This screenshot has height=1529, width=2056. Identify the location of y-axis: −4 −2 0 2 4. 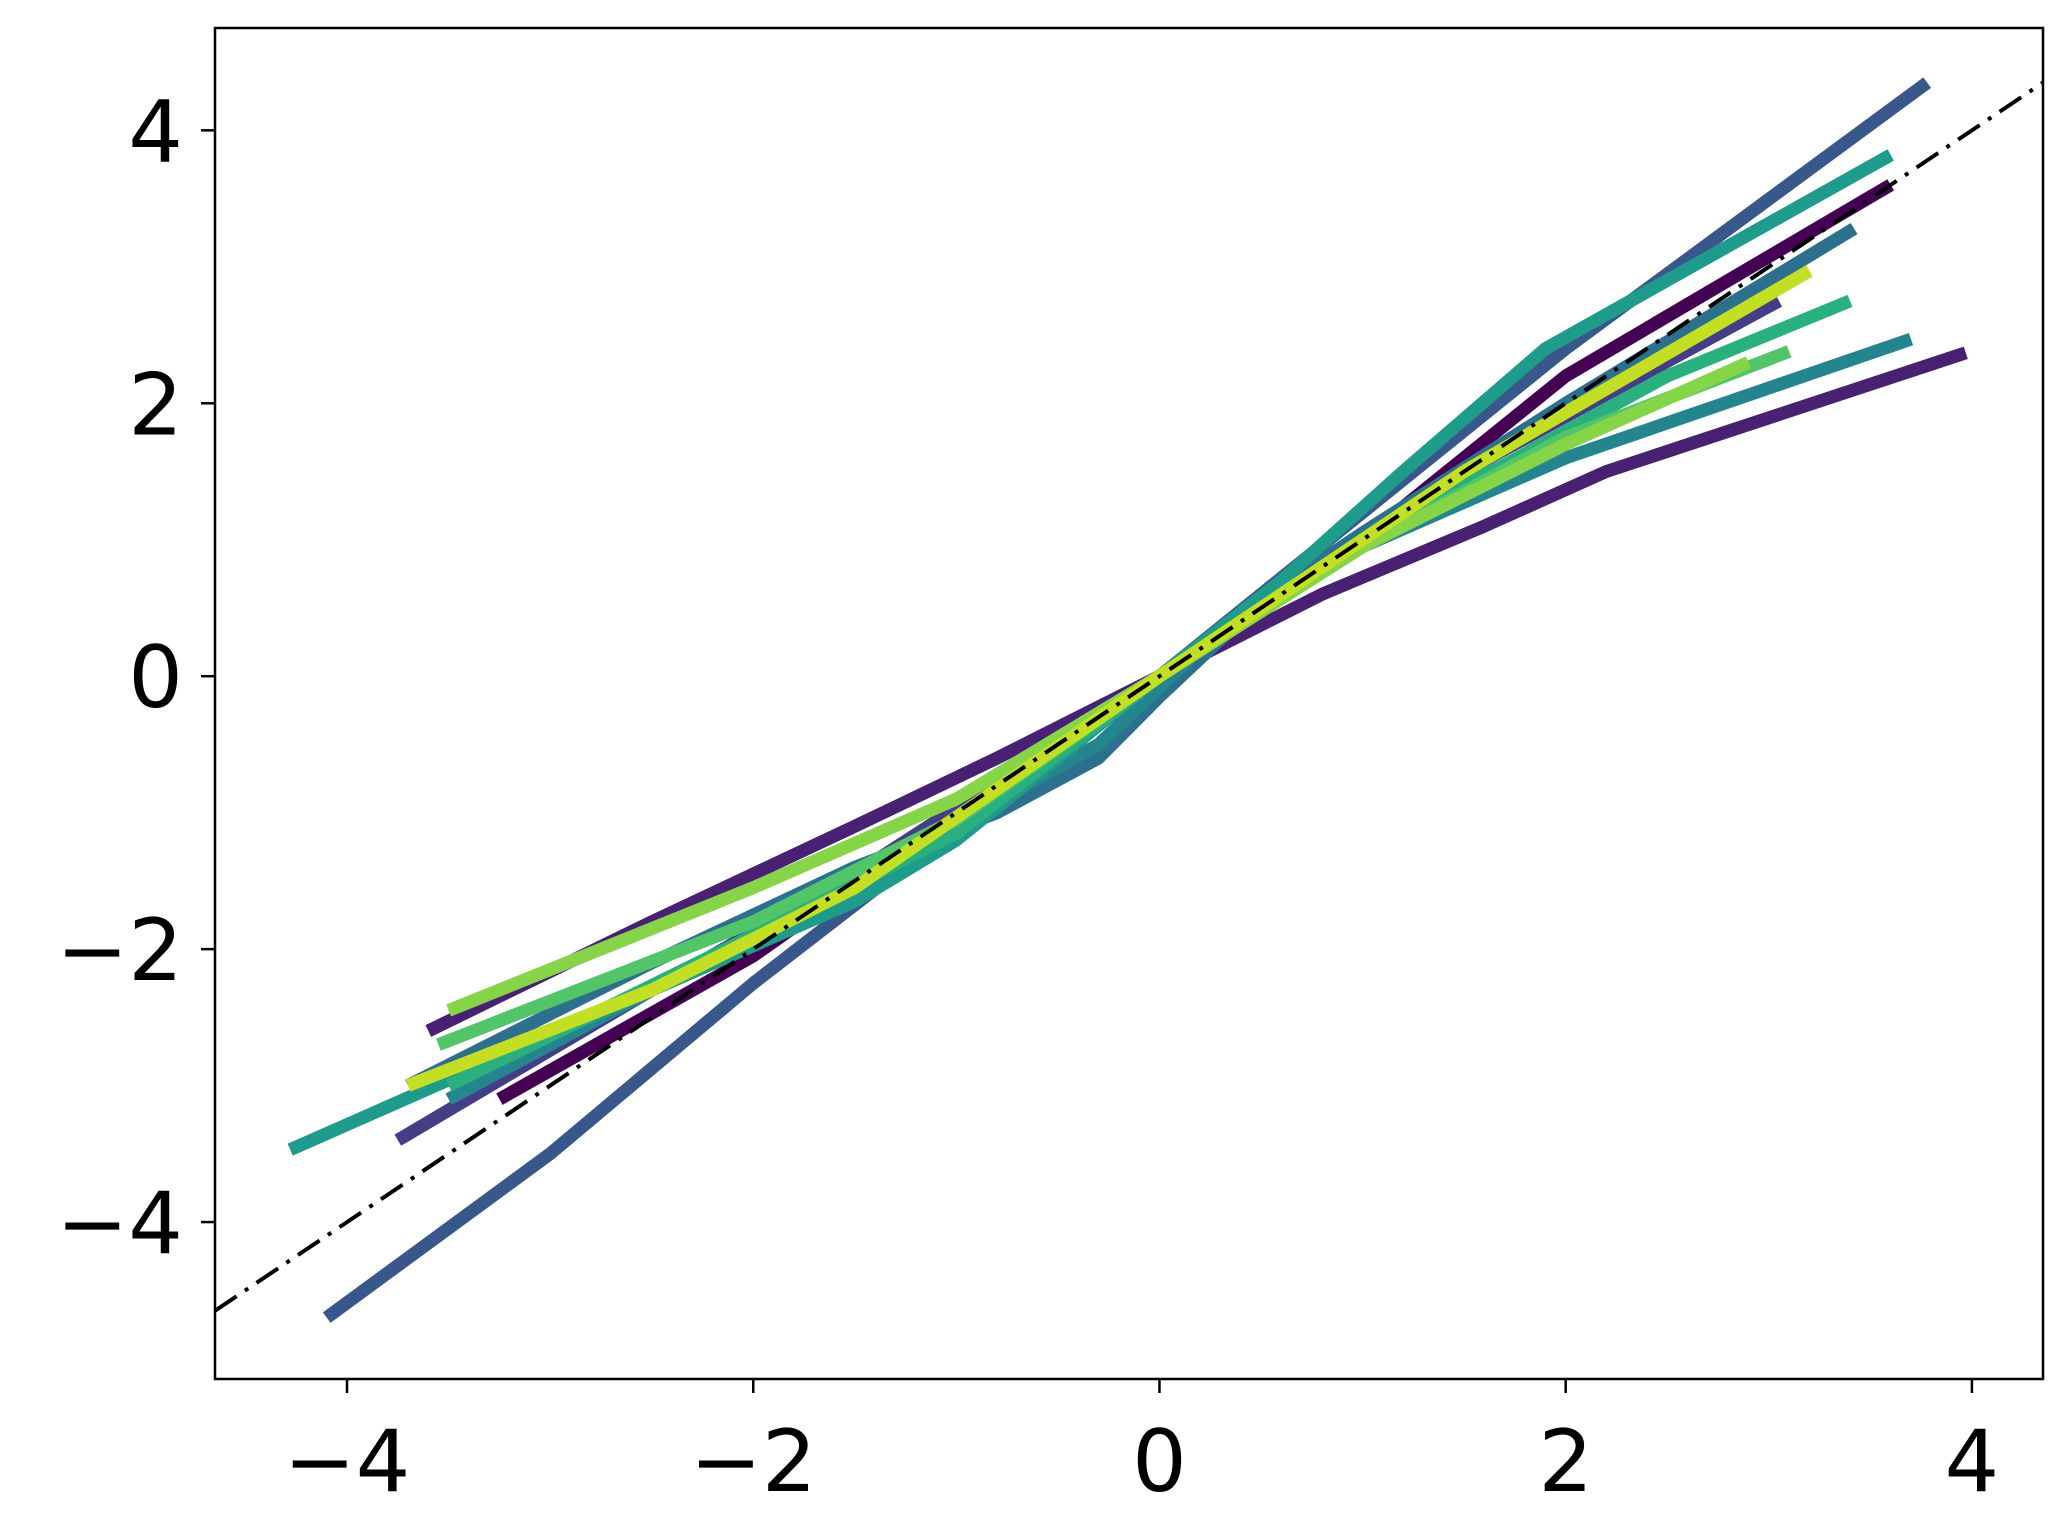
(135, 678).